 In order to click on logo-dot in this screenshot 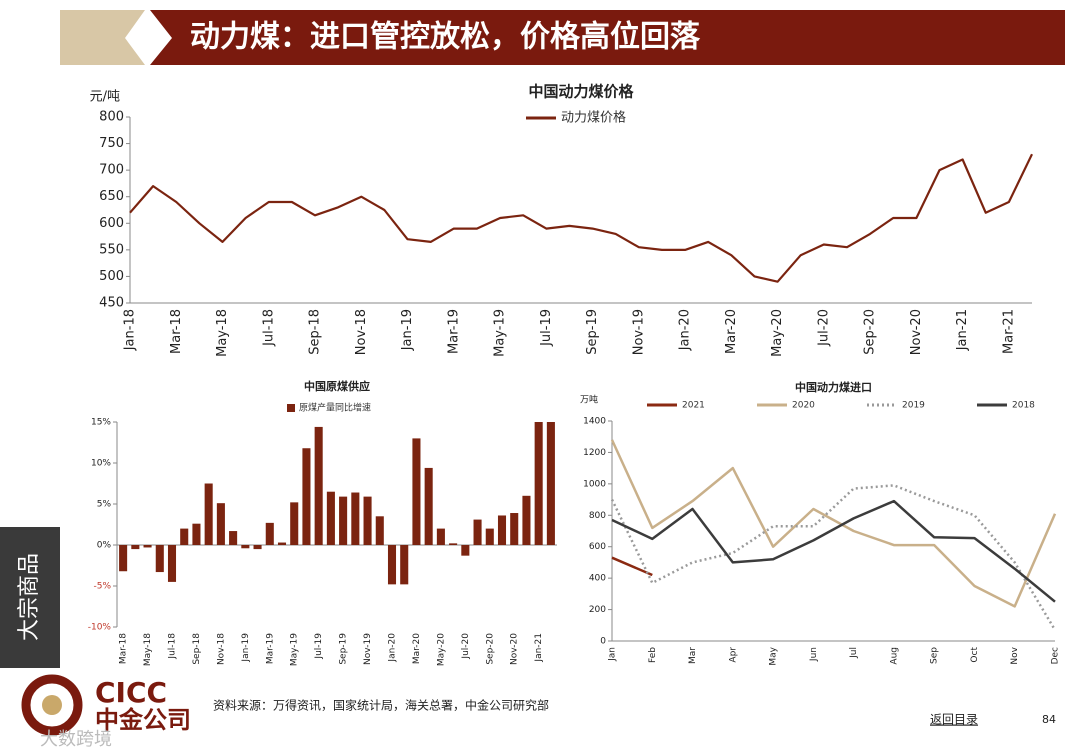, I will do `click(52, 705)`.